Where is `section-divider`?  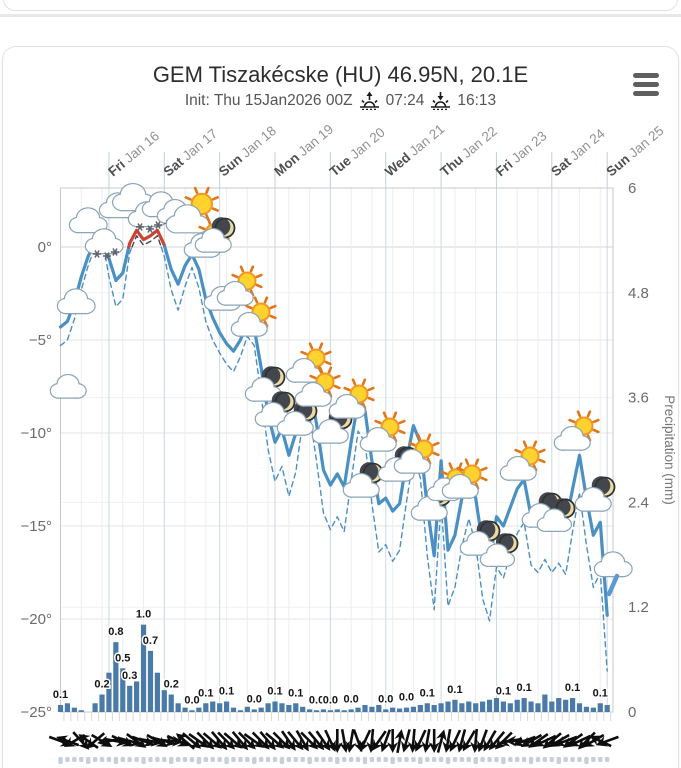
section-divider is located at coordinates (340, 15).